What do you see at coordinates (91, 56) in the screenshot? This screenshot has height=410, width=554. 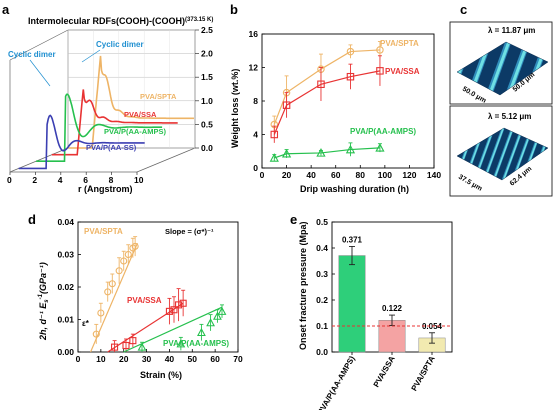 I see `cyclic-dimer-pointer-right` at bounding box center [91, 56].